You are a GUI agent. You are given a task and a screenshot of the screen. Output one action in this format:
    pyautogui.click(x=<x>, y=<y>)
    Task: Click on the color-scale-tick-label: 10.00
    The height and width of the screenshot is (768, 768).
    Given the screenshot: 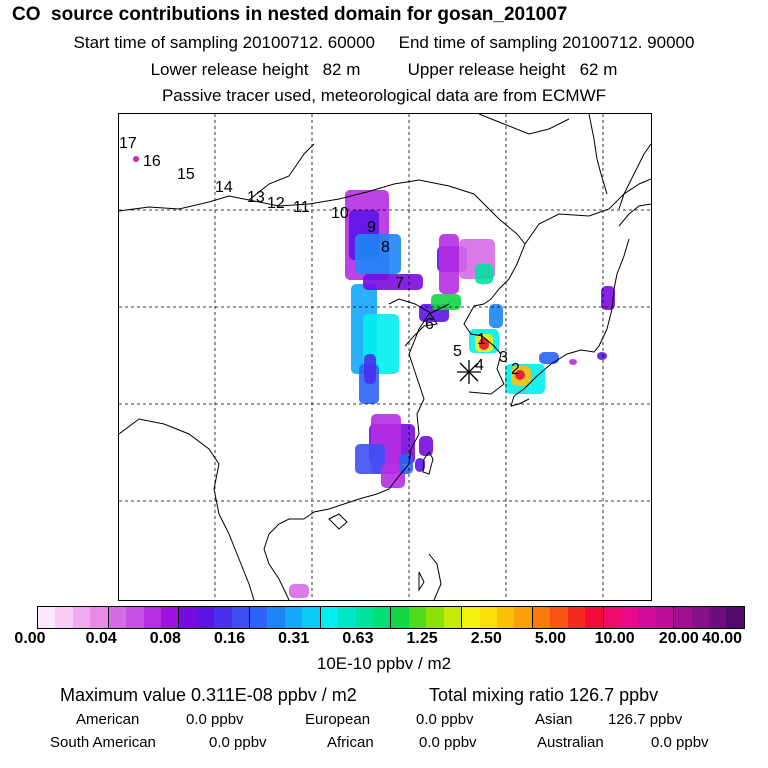 What is the action you would take?
    pyautogui.click(x=614, y=638)
    